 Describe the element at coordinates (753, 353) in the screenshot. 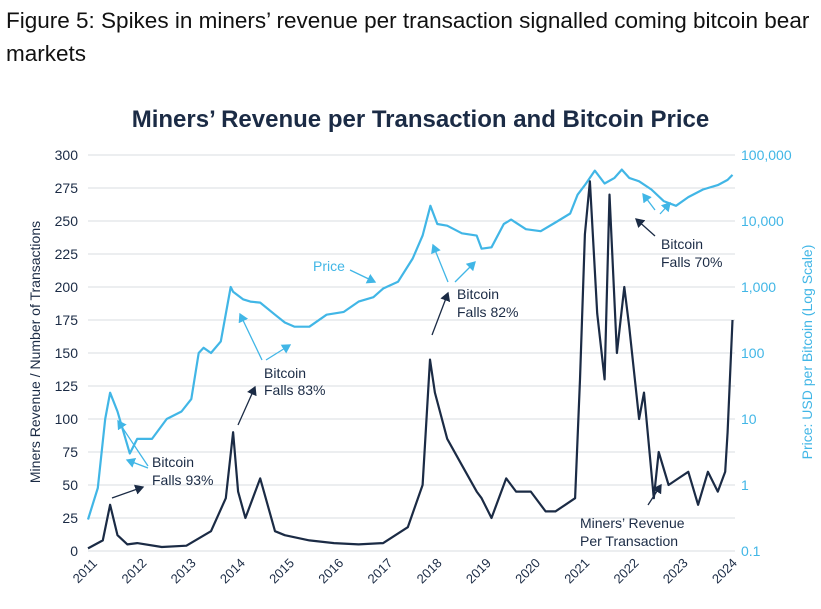

I see `right-tick-label: 100` at that location.